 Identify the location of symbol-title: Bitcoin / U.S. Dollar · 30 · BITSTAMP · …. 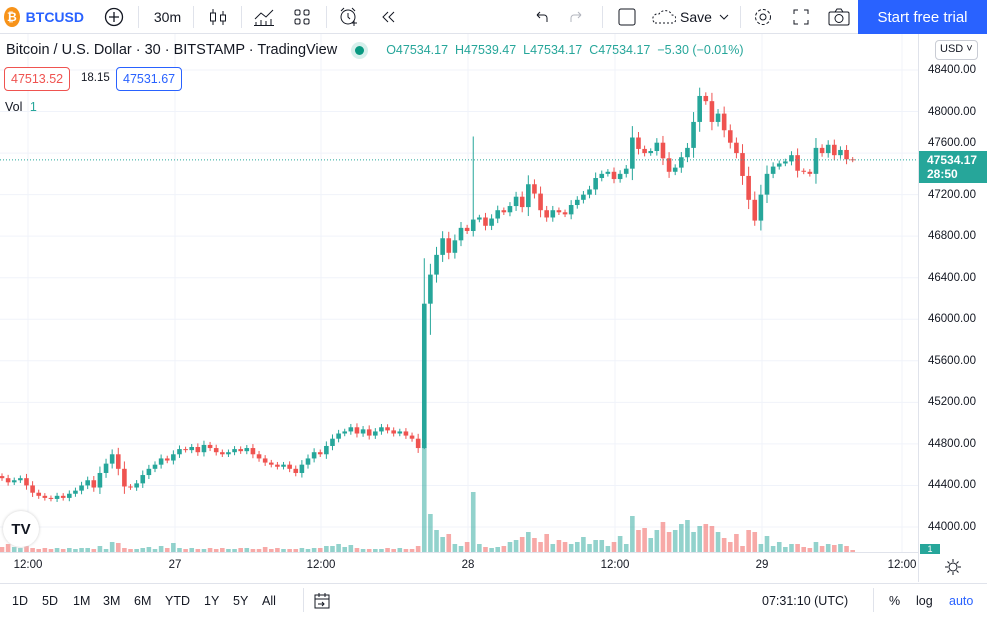
(172, 50).